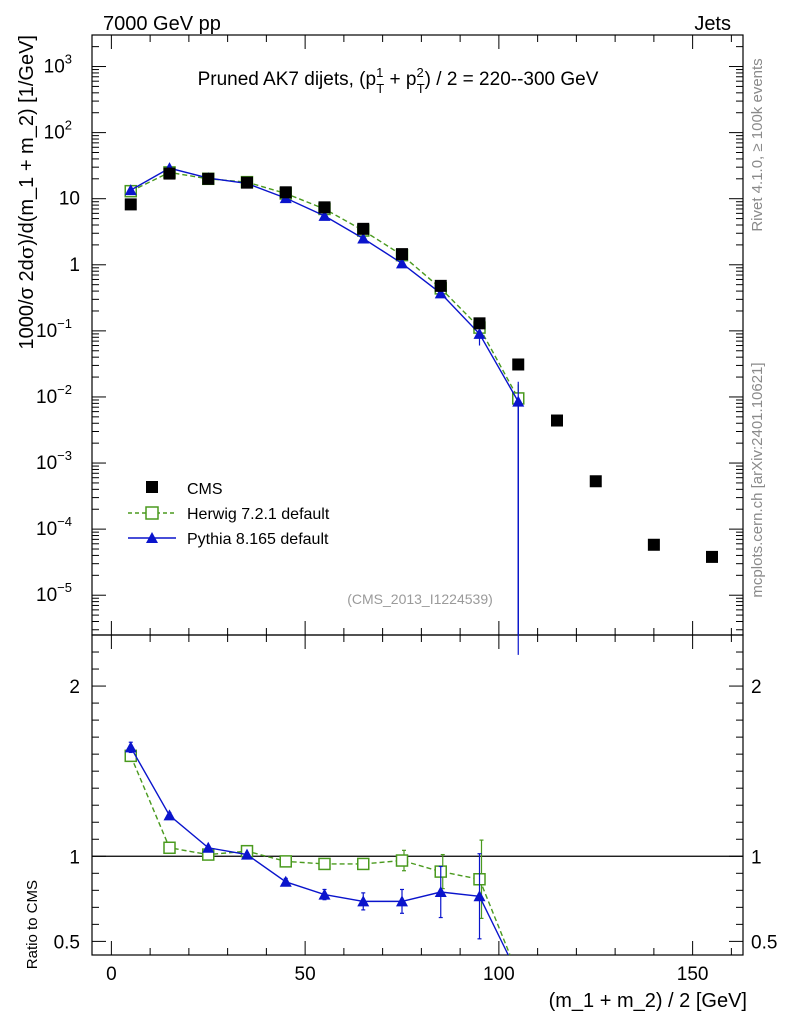 The image size is (786, 1024). Describe the element at coordinates (54, 461) in the screenshot. I see `main-ytick-label: 10⁻³` at that location.